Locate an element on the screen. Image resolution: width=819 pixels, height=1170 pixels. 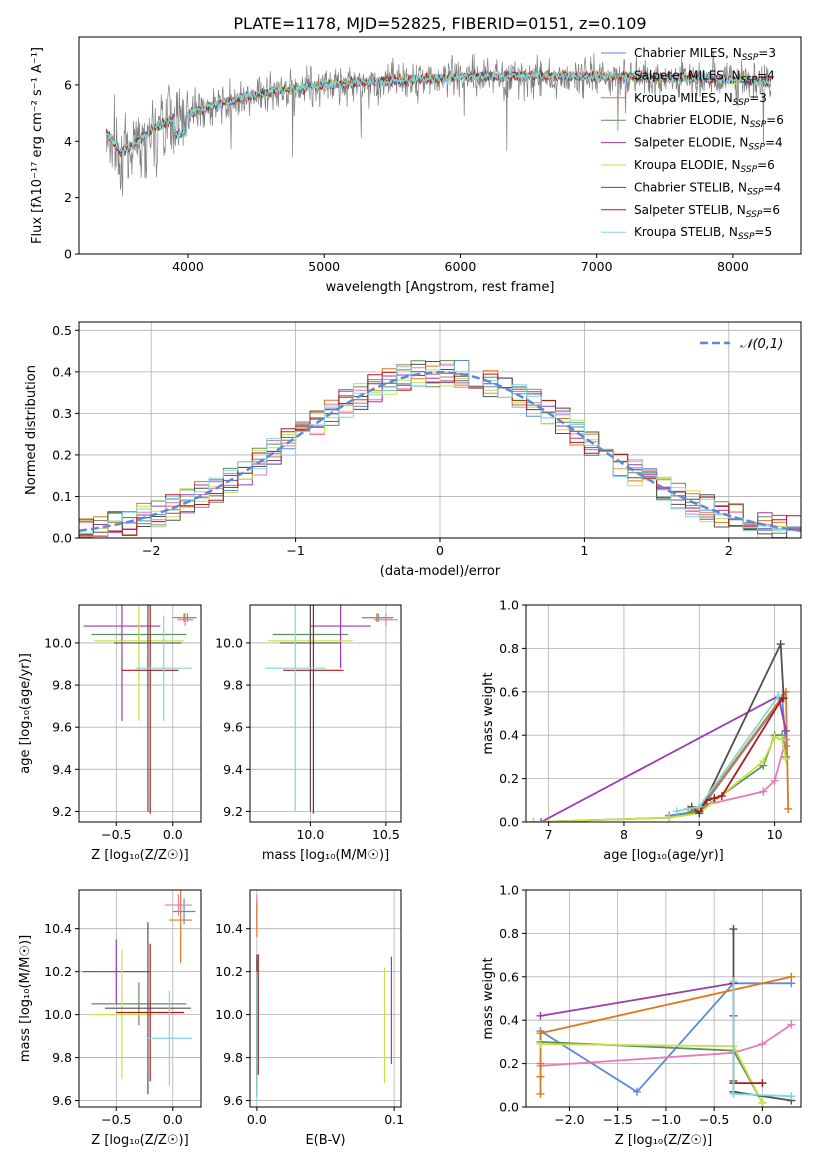
y-tick-label: 0.6 is located at coordinates (509, 976).